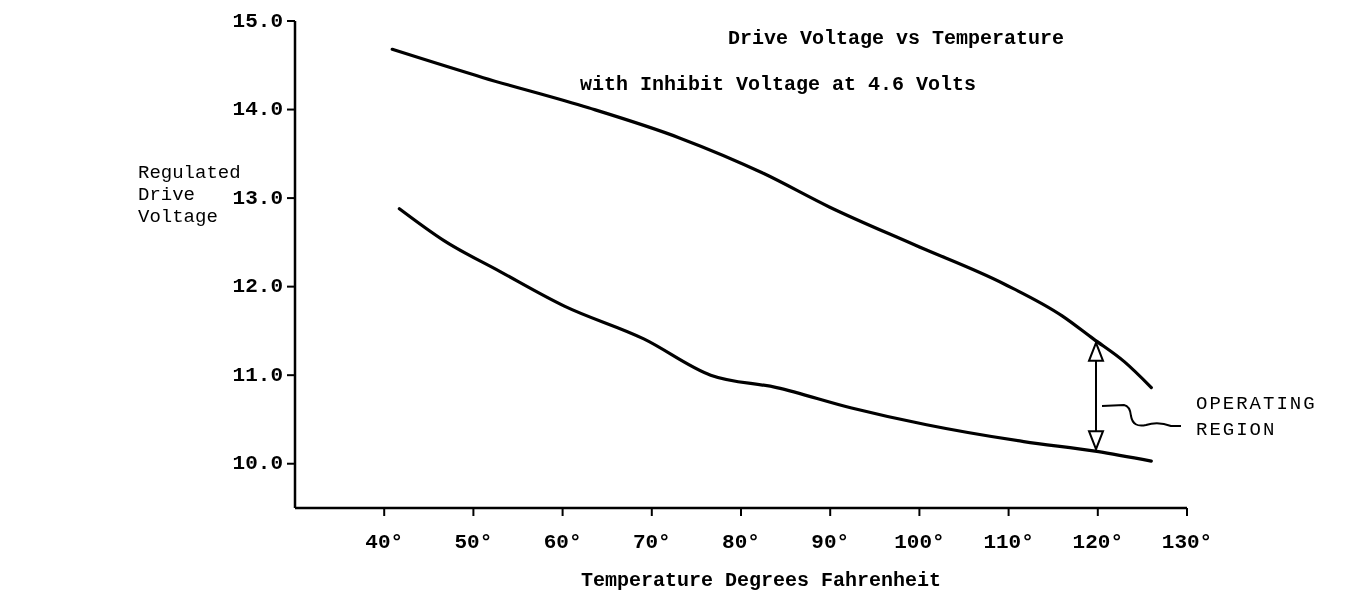  I want to click on y-tick-label: 13.0, so click(257, 198).